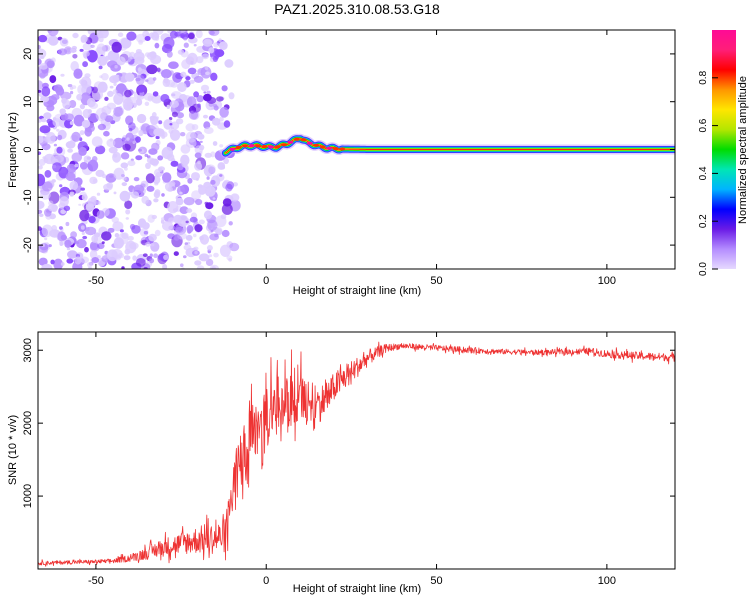 This screenshot has width=750, height=600. What do you see at coordinates (13, 150) in the screenshot?
I see `spectrogram-y-axis-label: Frequency (Hz)` at bounding box center [13, 150].